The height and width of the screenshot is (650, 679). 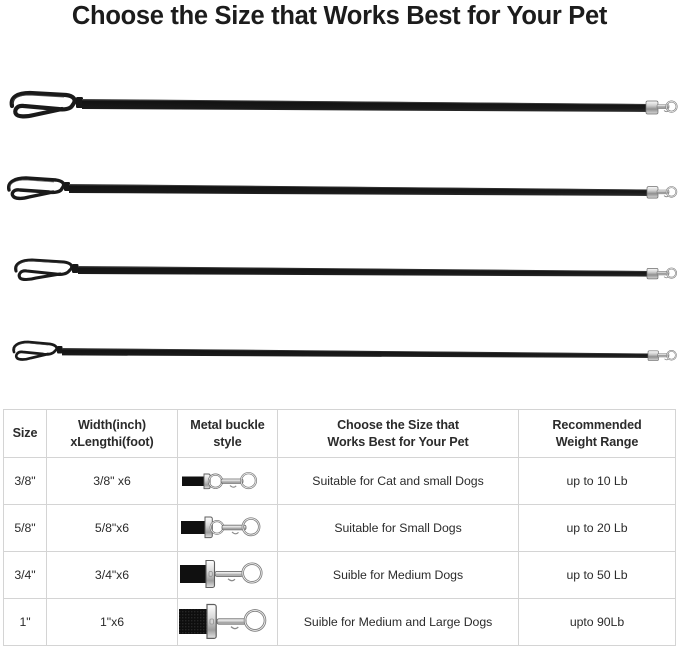 I want to click on cell-recommendation: Suitable for Small Dogs, so click(x=398, y=528).